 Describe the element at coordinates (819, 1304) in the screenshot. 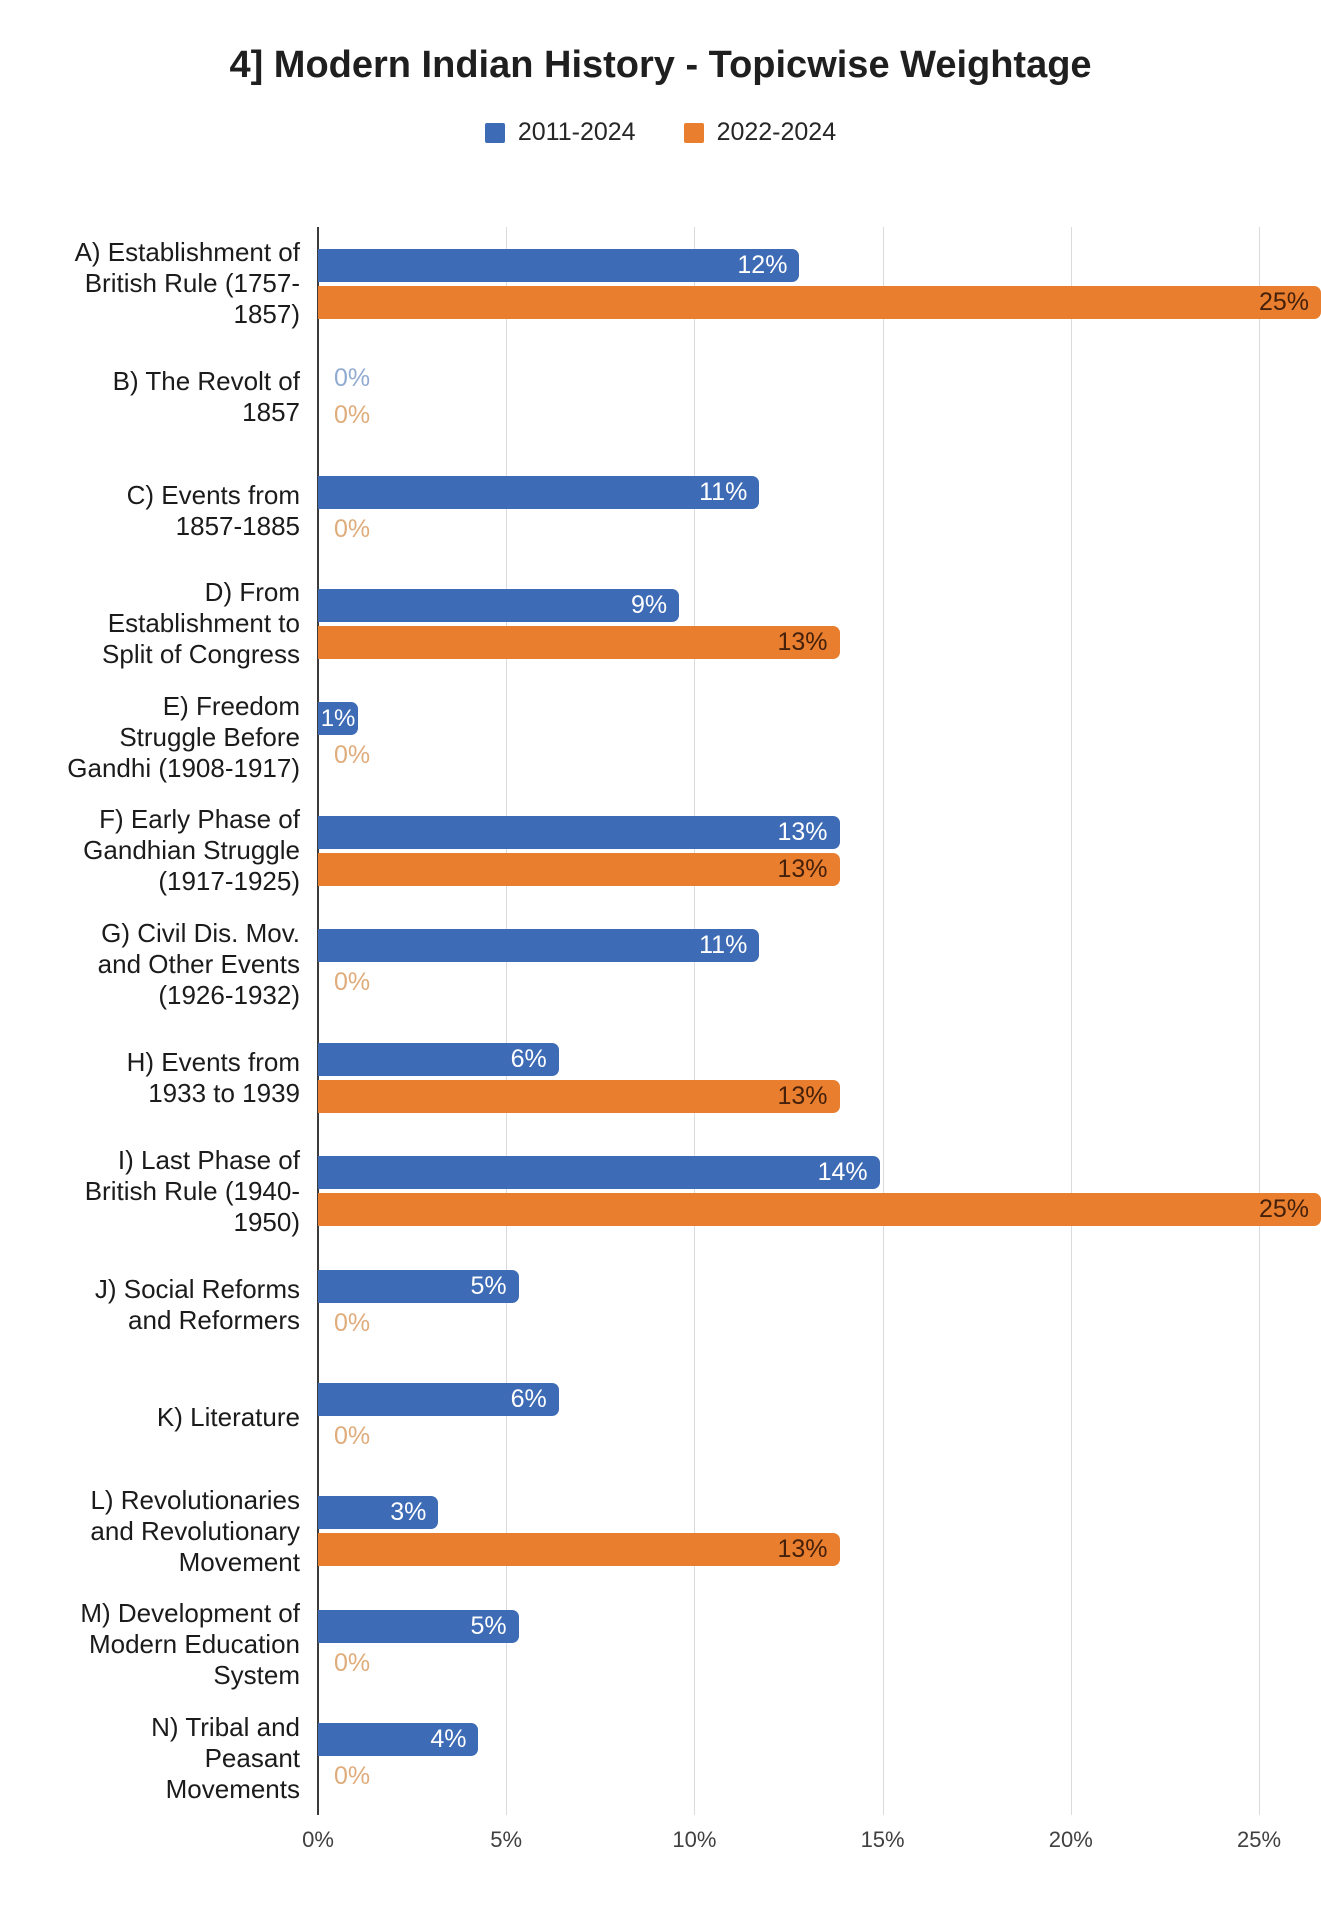

I see `bar-group-J: 5% 0%` at that location.